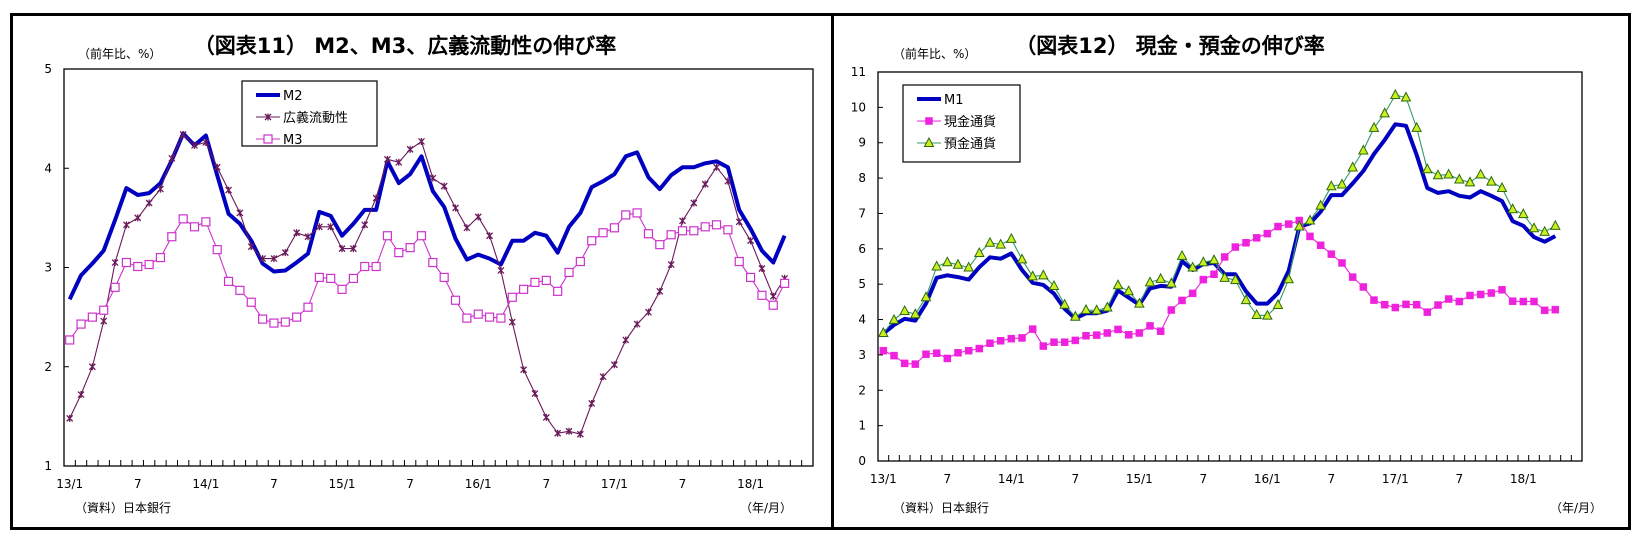  Describe the element at coordinates (614, 484) in the screenshot. I see `x-tick-label: 17/1` at that location.